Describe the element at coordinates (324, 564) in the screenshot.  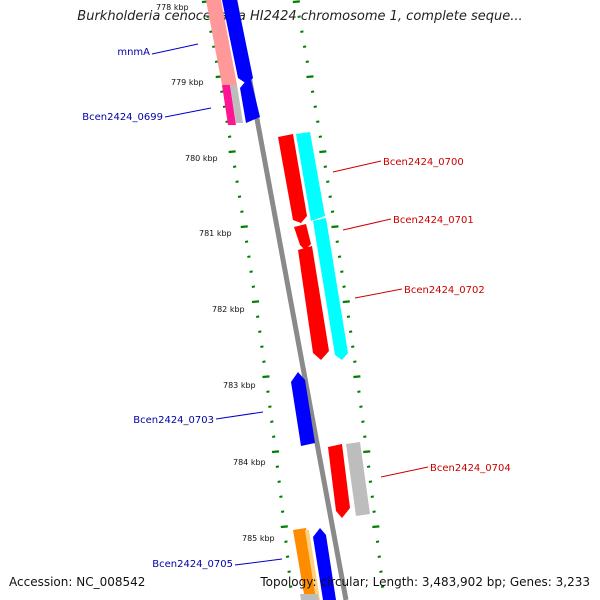
I see `Bcen2424_0705-gene` at that location.